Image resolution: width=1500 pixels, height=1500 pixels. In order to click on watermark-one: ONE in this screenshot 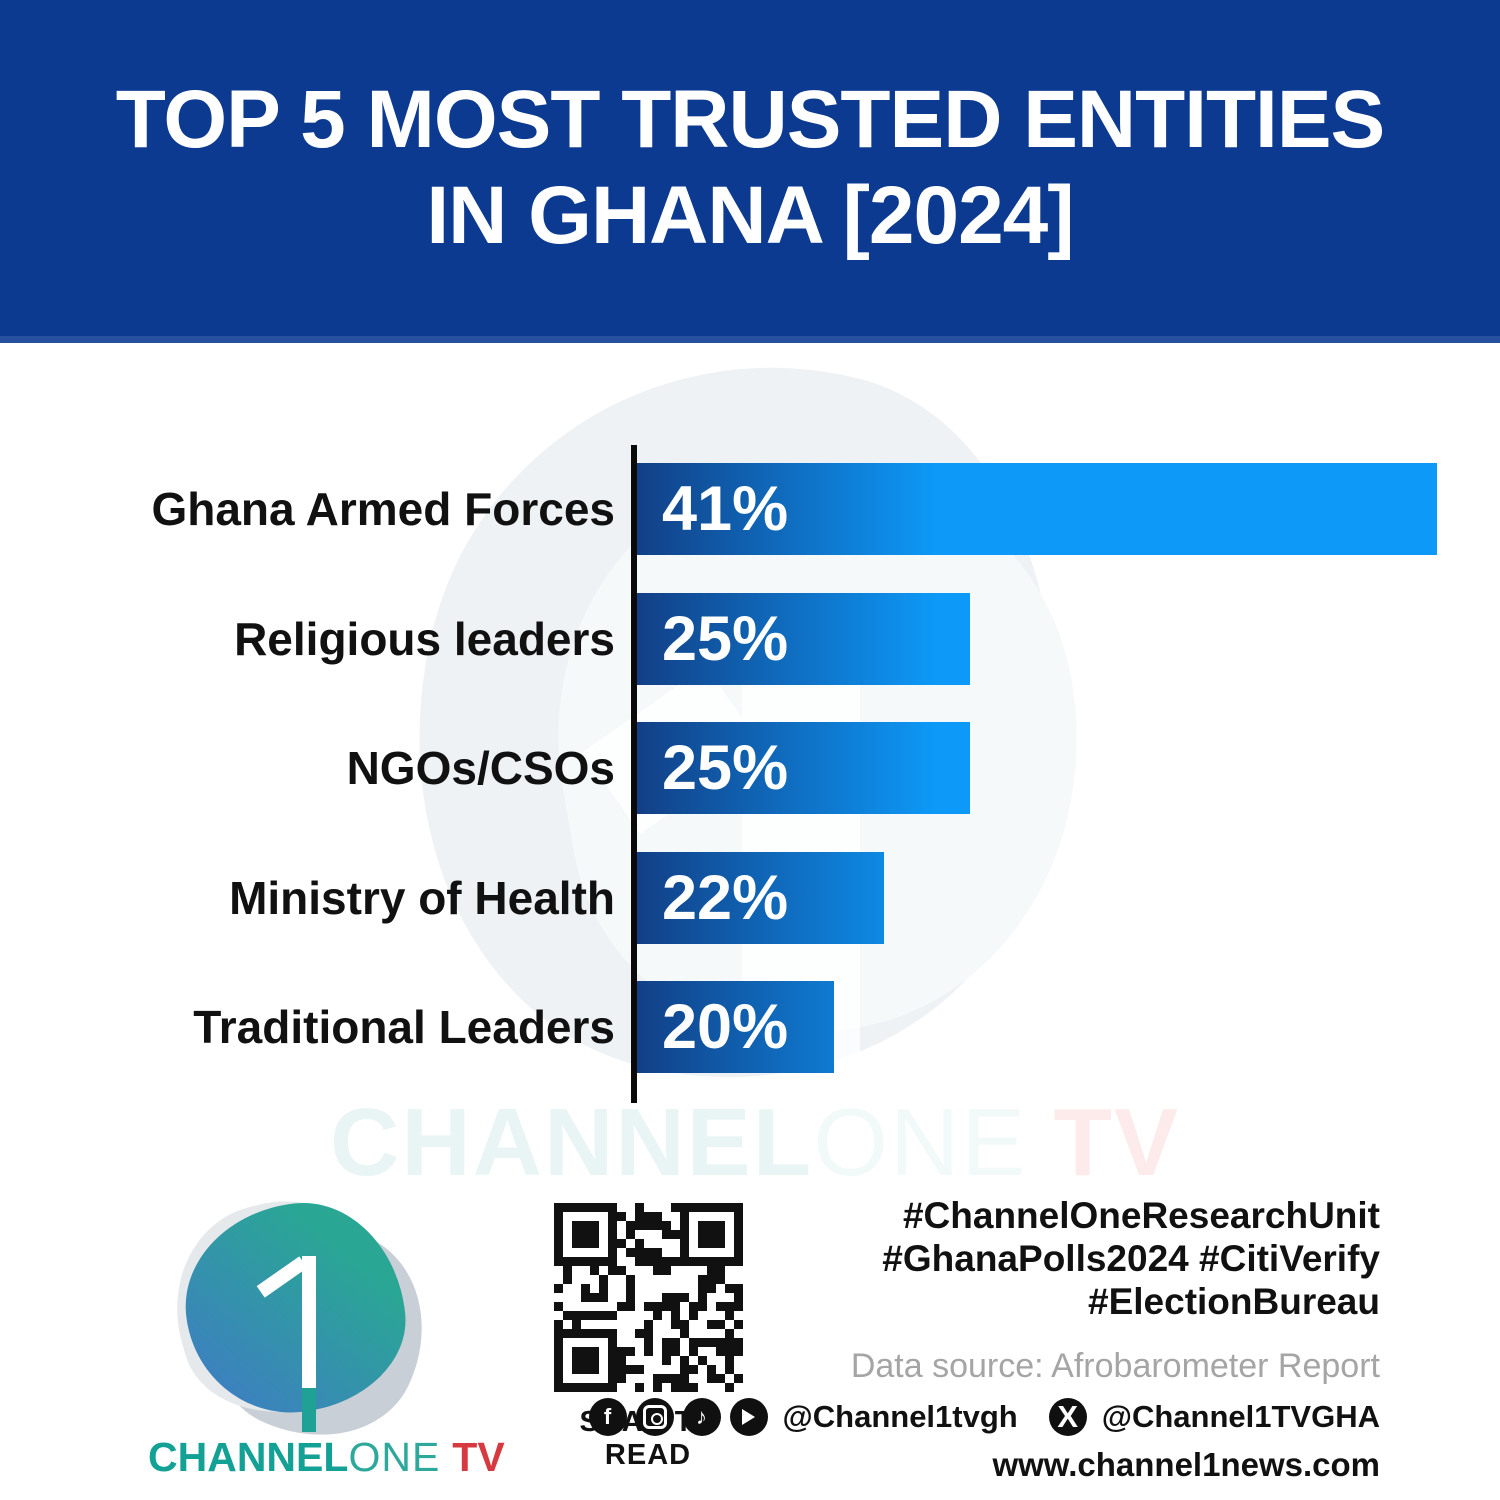, I will do `click(920, 1142)`.